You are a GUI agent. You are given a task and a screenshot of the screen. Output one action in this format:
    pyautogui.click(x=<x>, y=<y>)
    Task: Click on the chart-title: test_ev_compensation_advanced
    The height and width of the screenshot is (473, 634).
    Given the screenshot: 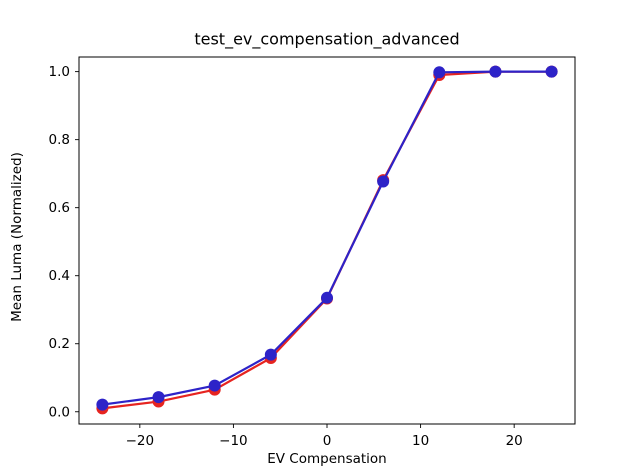 What is the action you would take?
    pyautogui.click(x=327, y=39)
    